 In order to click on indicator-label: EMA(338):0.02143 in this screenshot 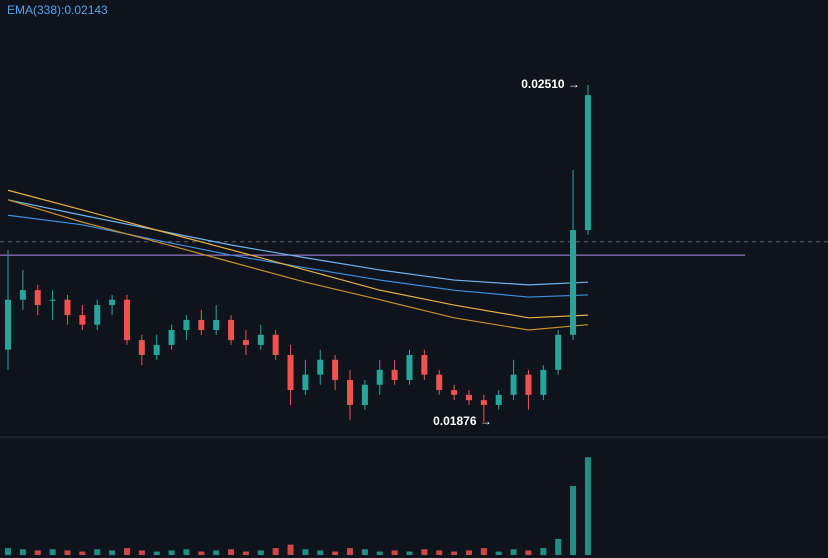, I will do `click(57, 10)`.